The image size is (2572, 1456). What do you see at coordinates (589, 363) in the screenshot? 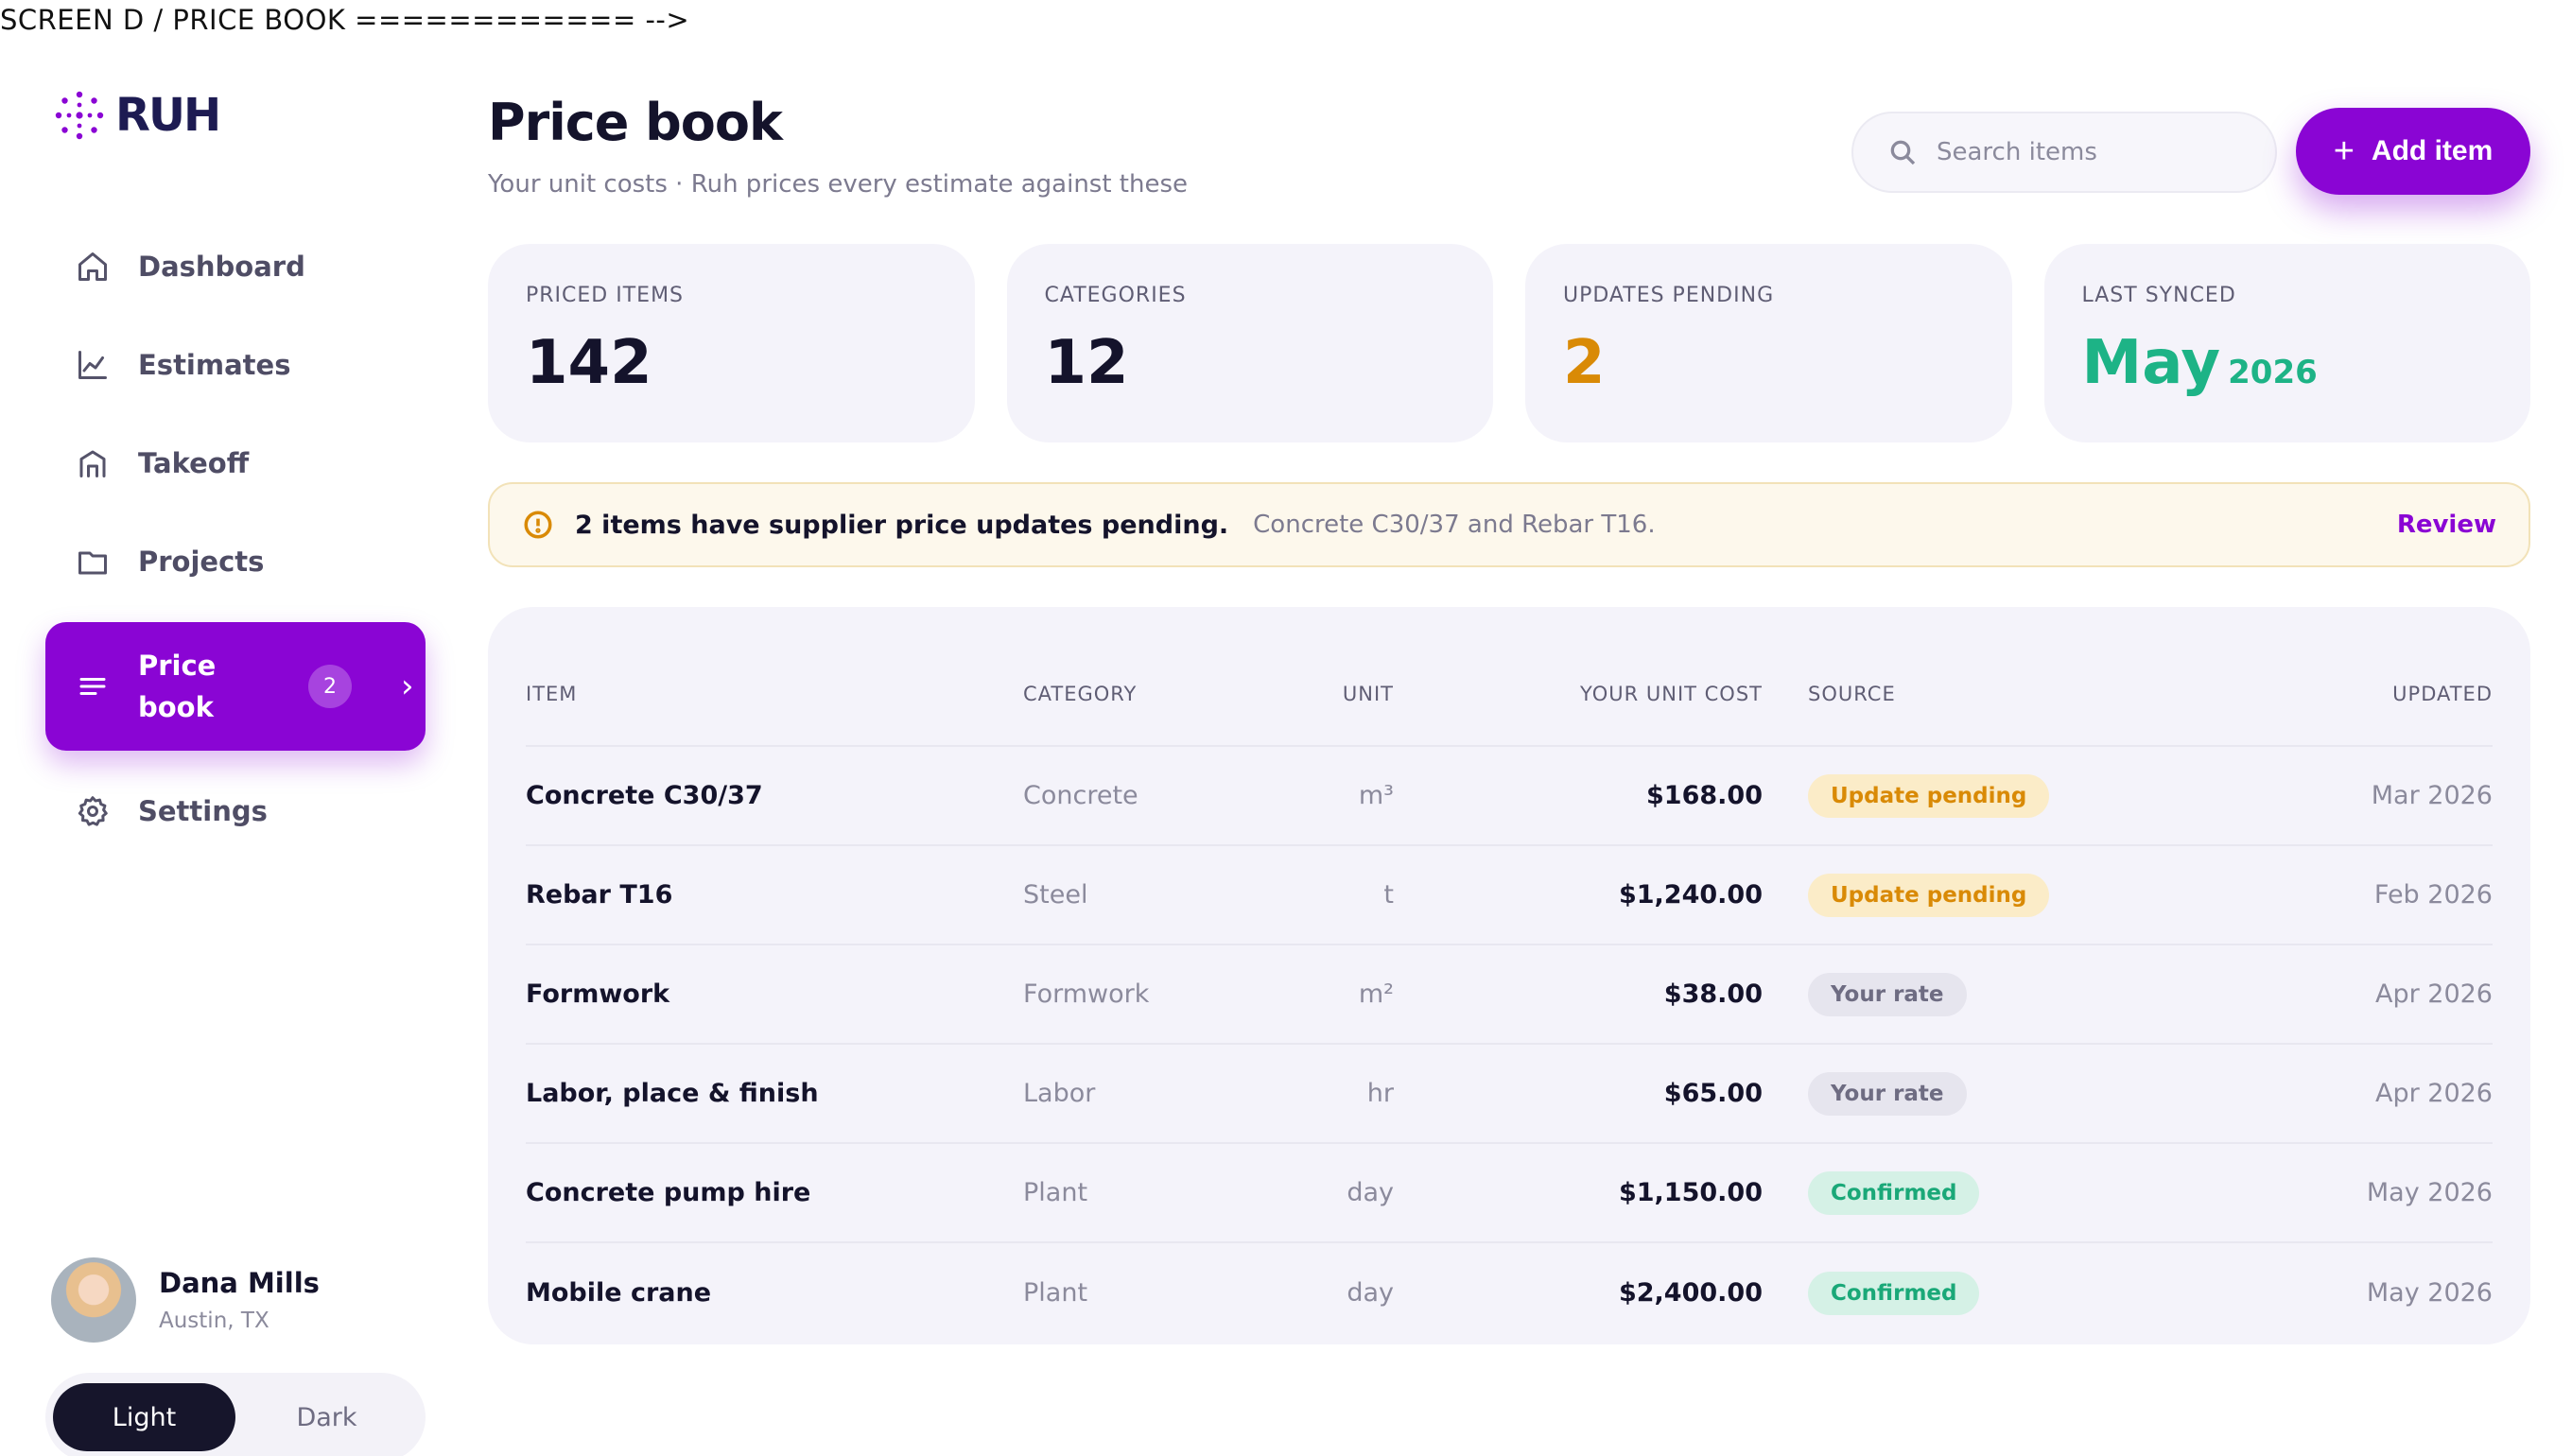
I see `stat-value: 142` at bounding box center [589, 363].